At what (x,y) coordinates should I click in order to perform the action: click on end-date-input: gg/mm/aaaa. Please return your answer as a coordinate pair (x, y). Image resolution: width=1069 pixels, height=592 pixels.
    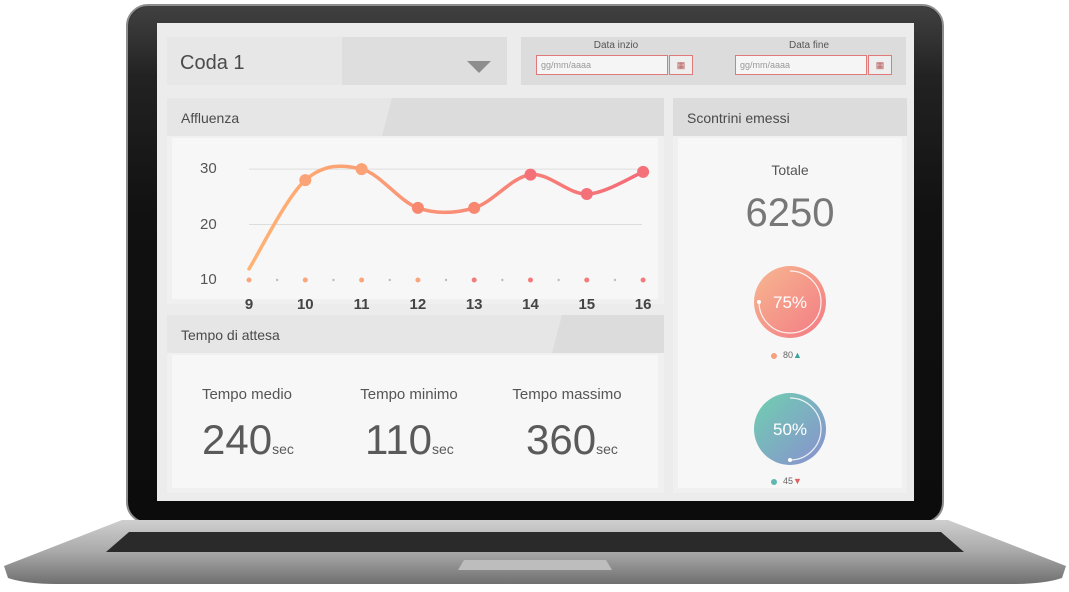
    Looking at the image, I should click on (801, 65).